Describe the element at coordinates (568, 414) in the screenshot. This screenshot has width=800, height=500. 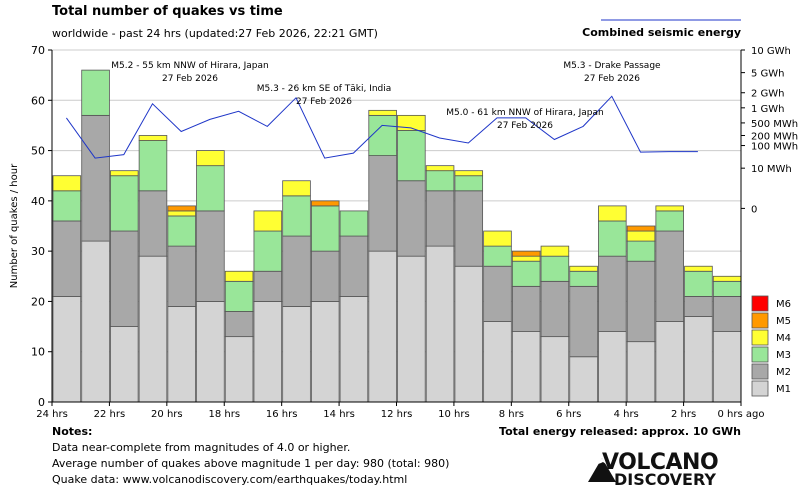
I see `x-tick-label-9: 6 hrs` at that location.